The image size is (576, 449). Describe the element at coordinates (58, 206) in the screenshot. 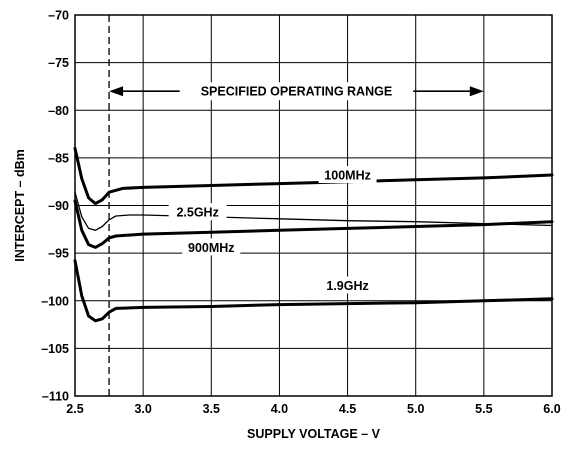

I see `y-tick-label: –90` at that location.